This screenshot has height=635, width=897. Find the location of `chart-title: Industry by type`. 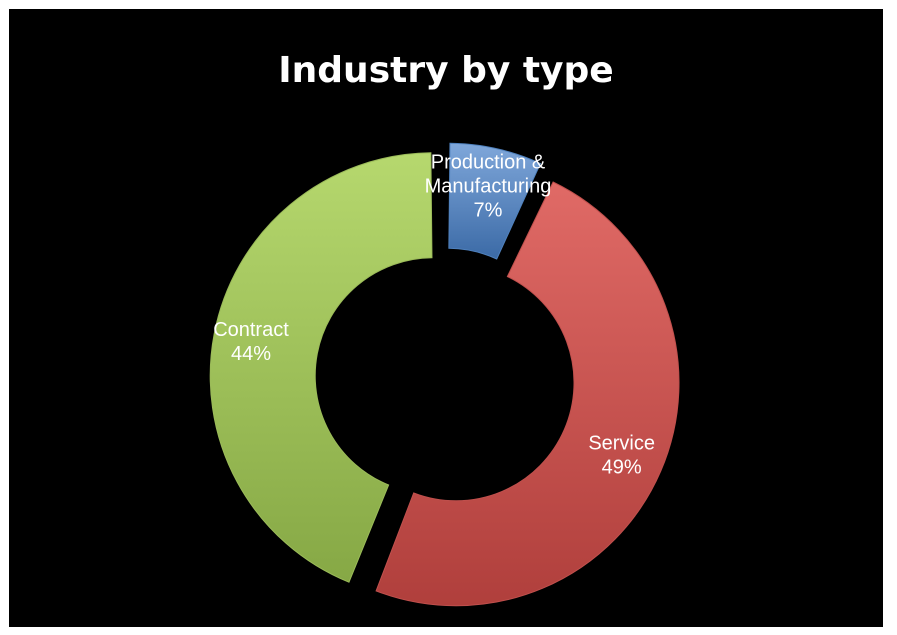

chart-title: Industry by type is located at coordinates (446, 70).